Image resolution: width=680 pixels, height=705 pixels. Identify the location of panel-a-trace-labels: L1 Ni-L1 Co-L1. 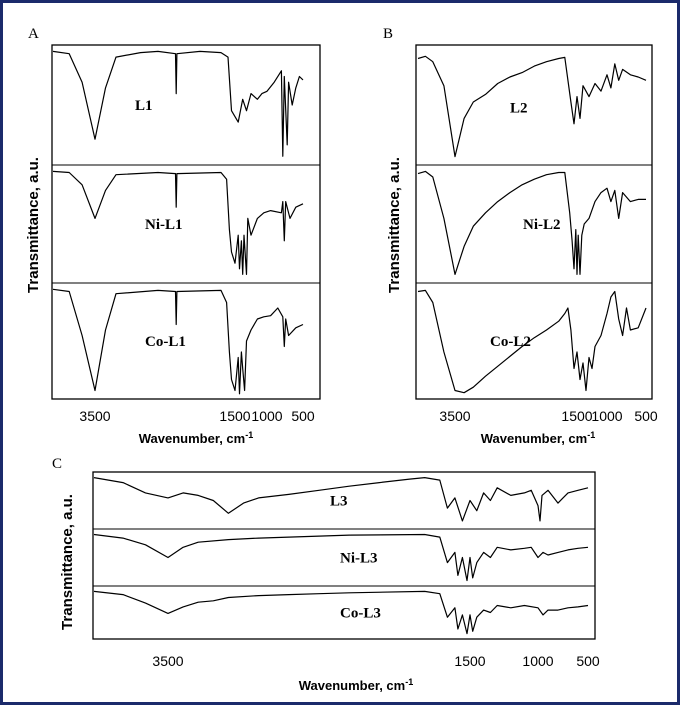
(160, 224).